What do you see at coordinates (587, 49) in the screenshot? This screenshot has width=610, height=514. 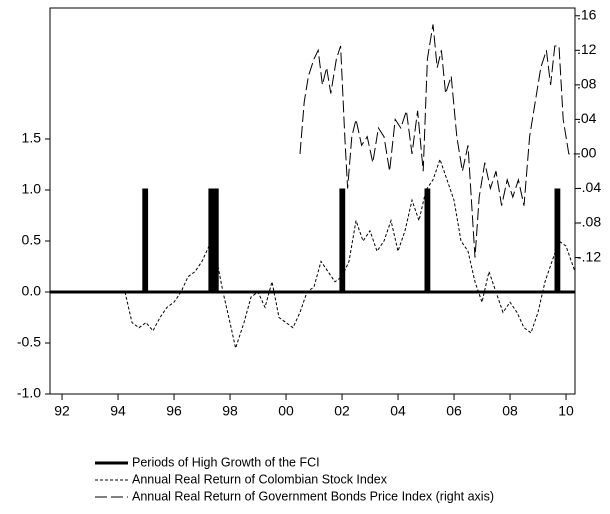 I see `y2-tick-label: .12` at bounding box center [587, 49].